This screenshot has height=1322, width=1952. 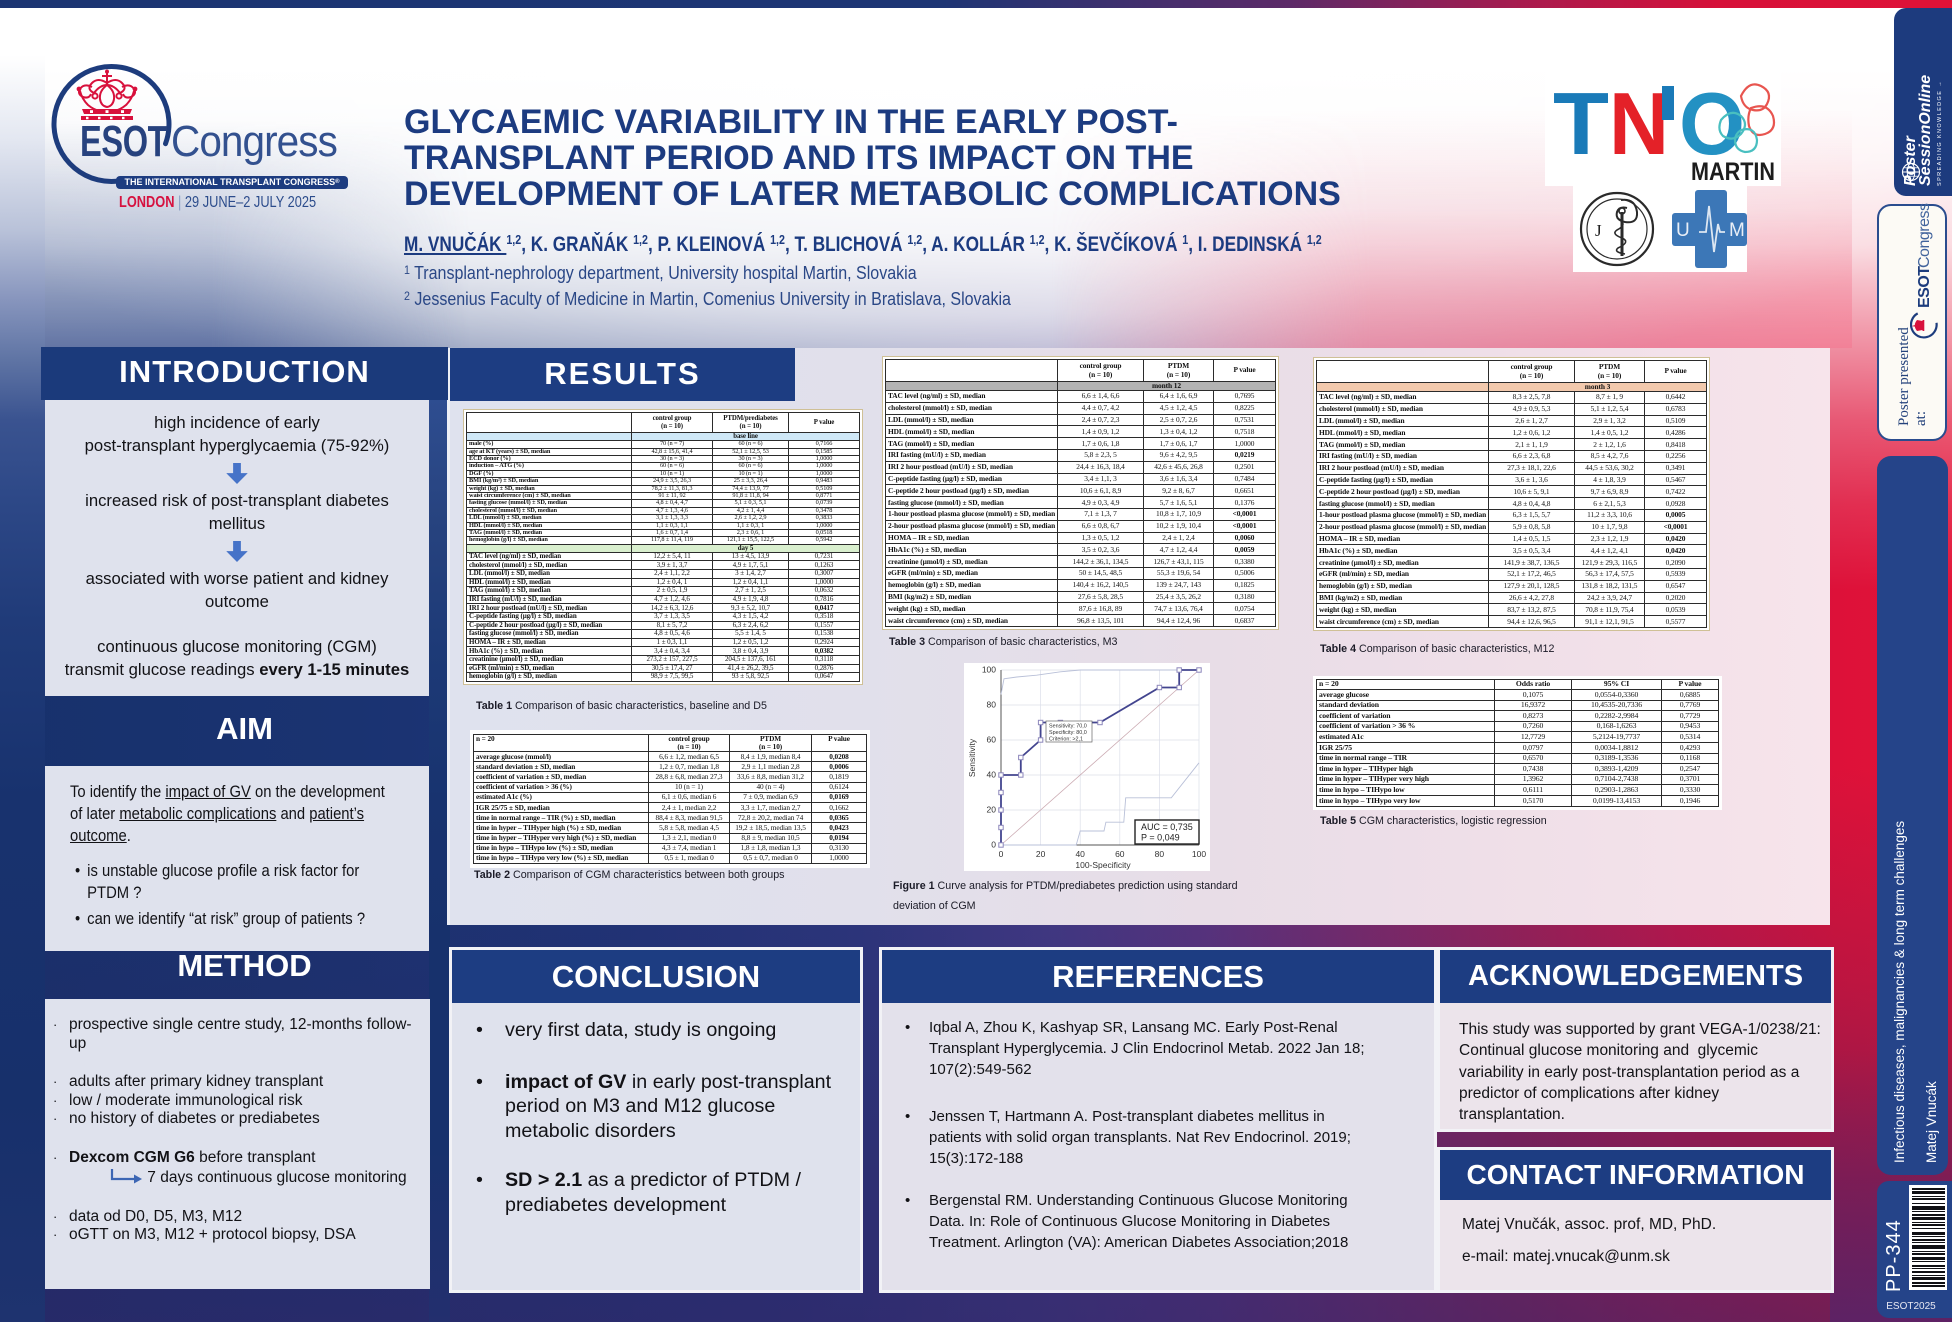 What do you see at coordinates (972, 757) in the screenshot?
I see `svg-text: Sensitivity` at bounding box center [972, 757].